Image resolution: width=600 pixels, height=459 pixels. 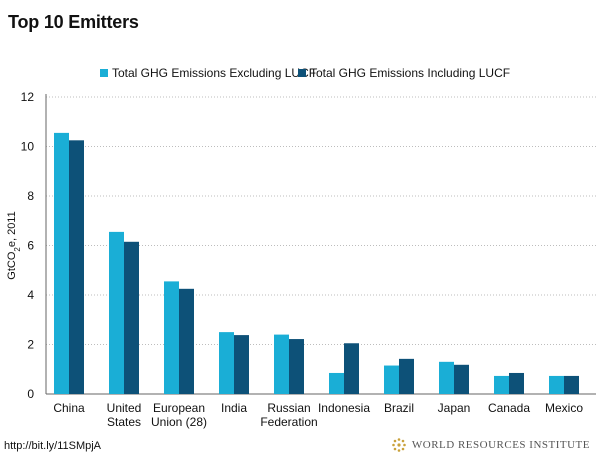 I want to click on brand-logo: WORLD RESOURCES INSTITUTE, so click(x=491, y=445).